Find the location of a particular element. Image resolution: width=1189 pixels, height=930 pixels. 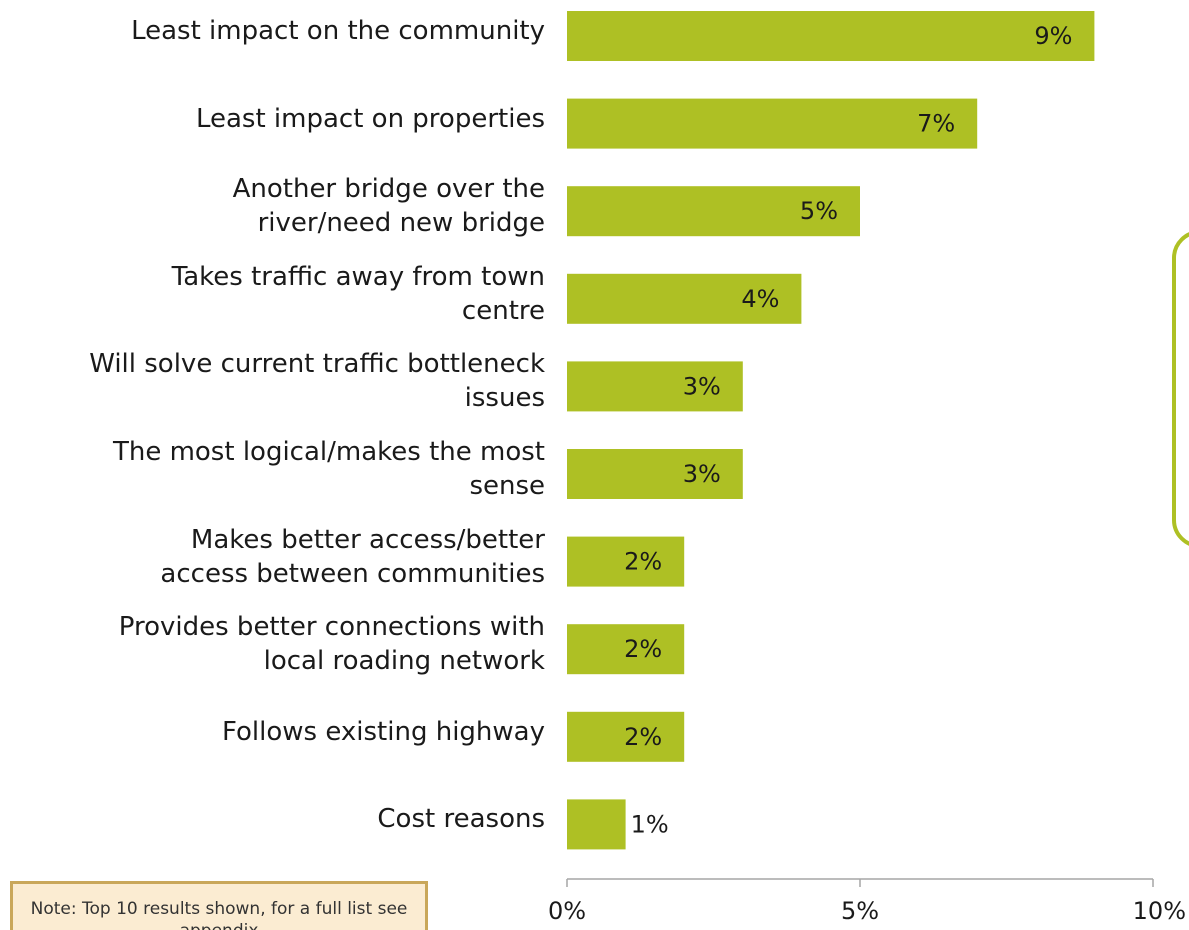

category-label-line: river/need new bridge is located at coordinates (401, 223).